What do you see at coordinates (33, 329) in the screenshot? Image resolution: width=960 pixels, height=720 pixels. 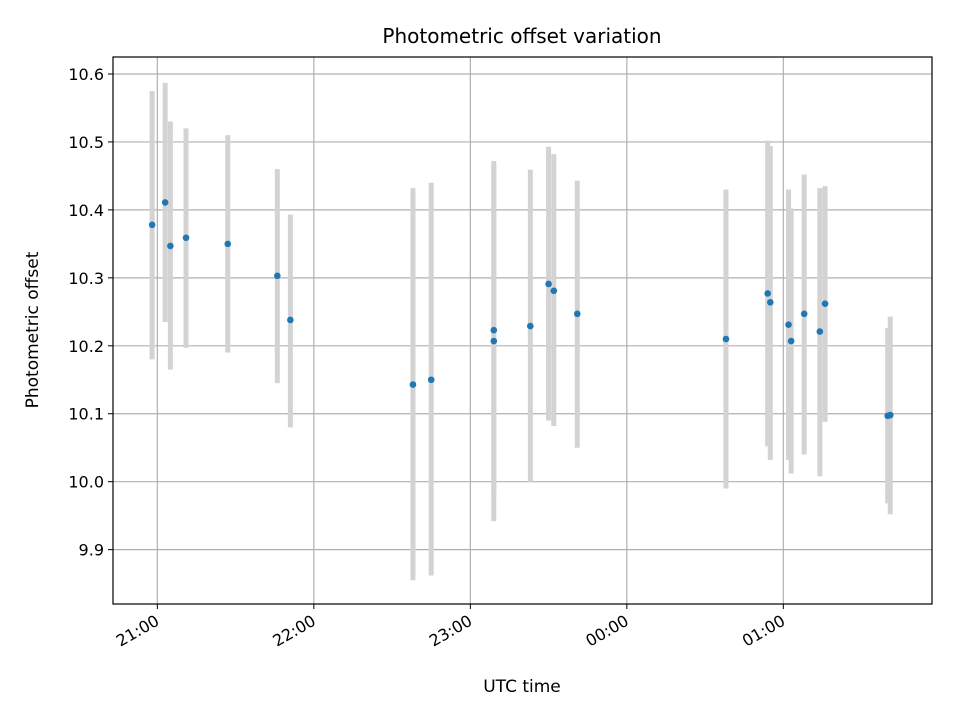 I see `y-axis-label: Photometric offset` at bounding box center [33, 329].